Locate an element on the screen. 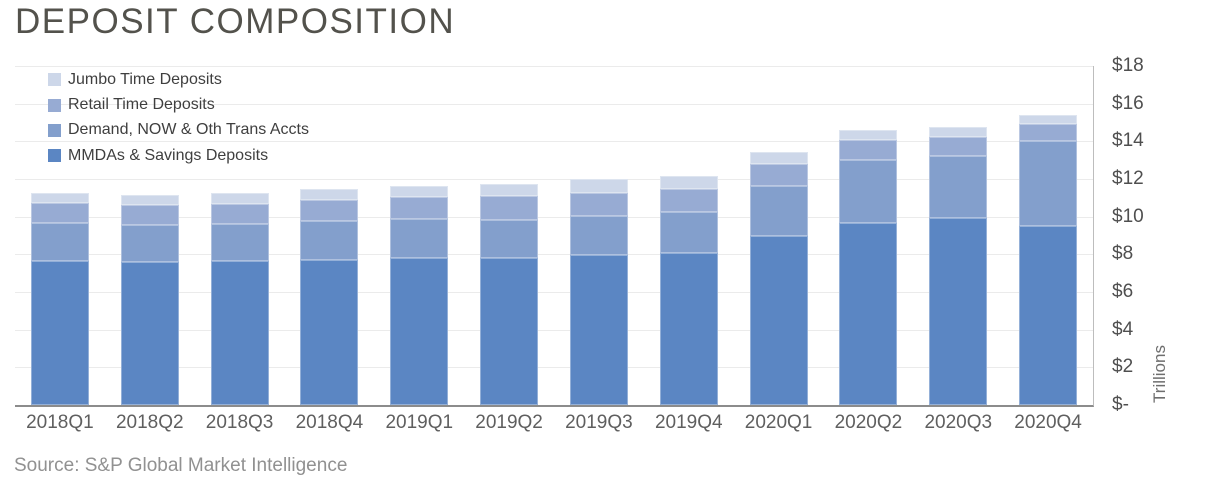 The height and width of the screenshot is (489, 1220). x-tick-label: 2019Q3 is located at coordinates (599, 422).